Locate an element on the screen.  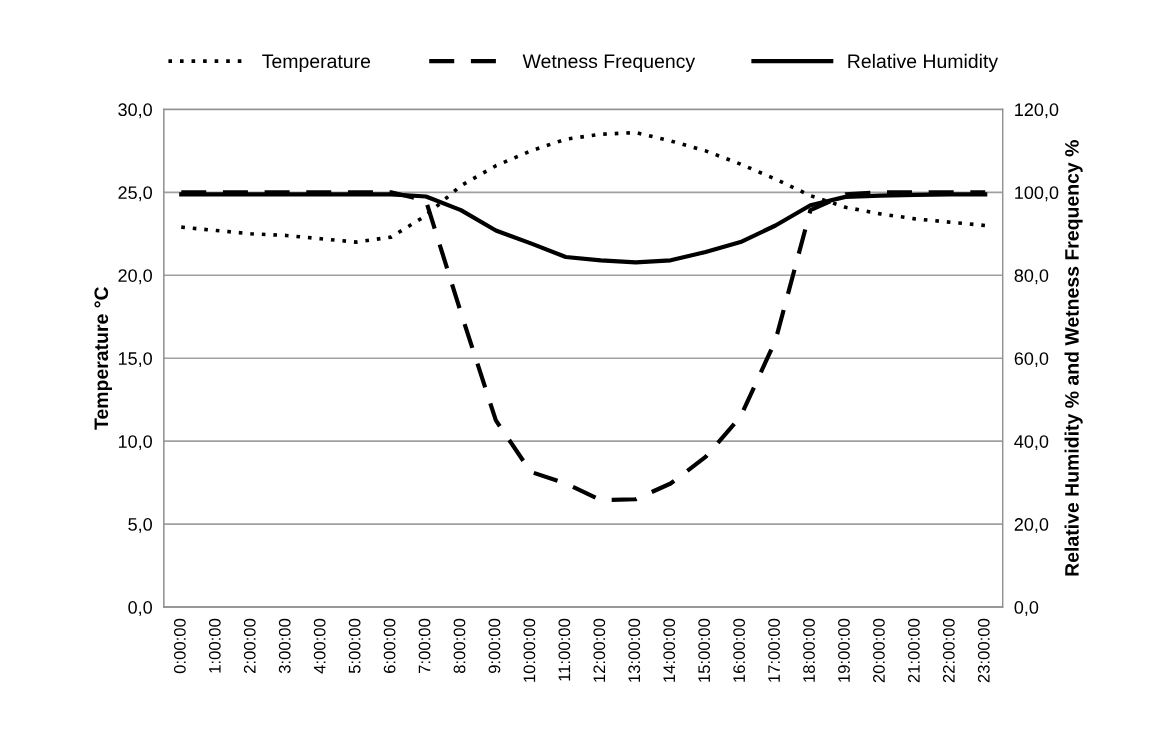
x-tick-label: 2:00:00 is located at coordinates (249, 645).